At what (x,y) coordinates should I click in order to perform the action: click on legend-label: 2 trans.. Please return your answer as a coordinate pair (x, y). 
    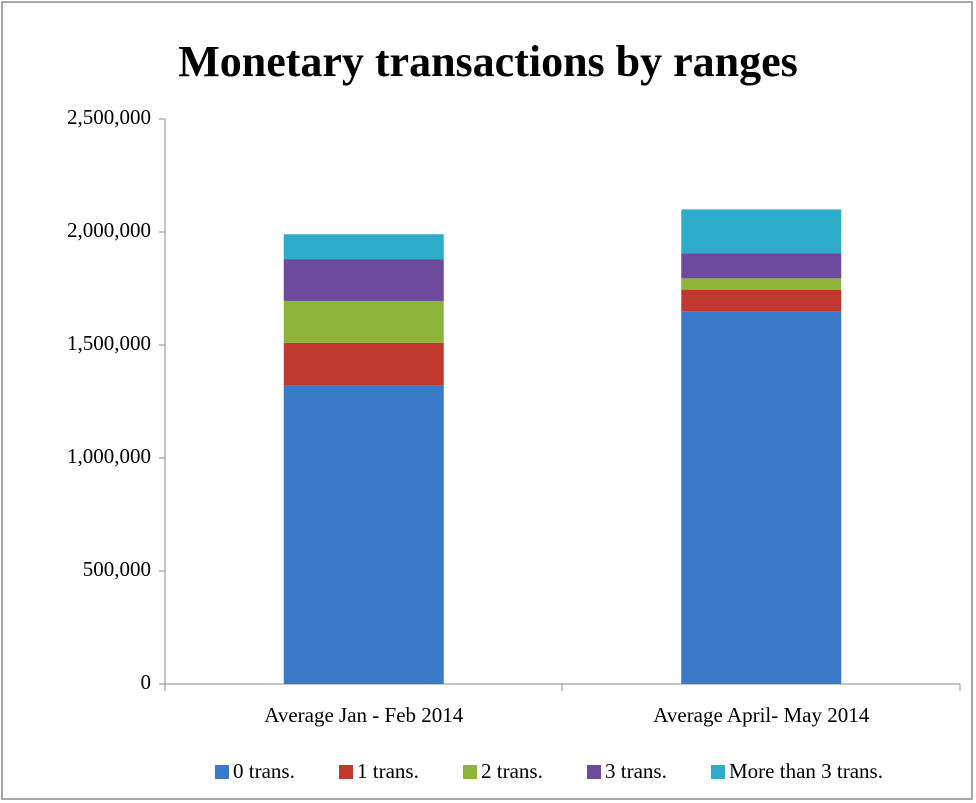
    Looking at the image, I should click on (512, 771).